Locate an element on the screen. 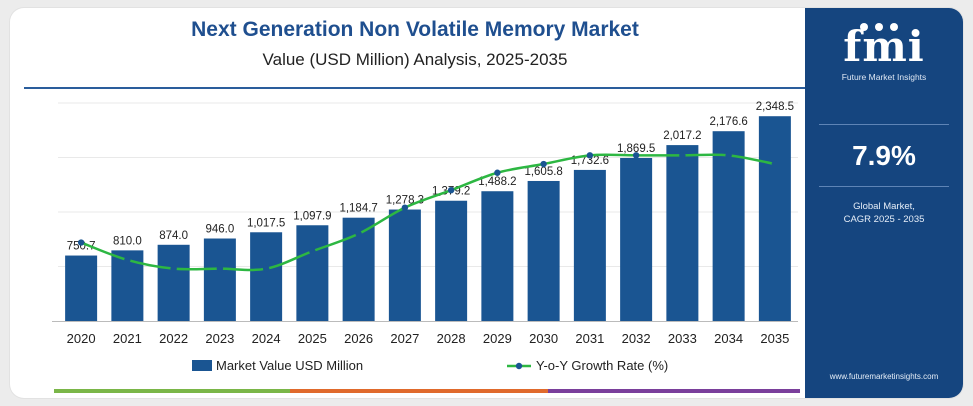 This screenshot has width=973, height=406. data-label: 750.7 is located at coordinates (81, 247).